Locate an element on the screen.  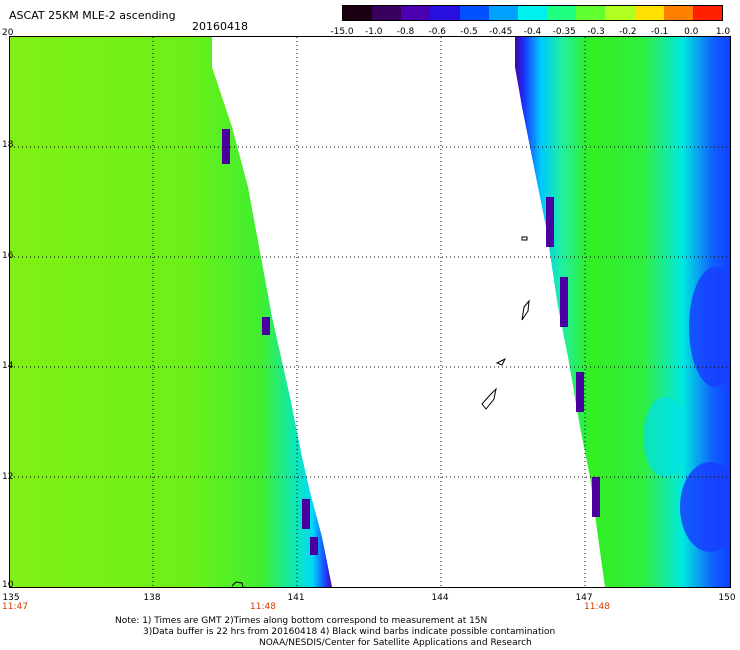
lon-label-150: 150 is located at coordinates (727, 598).